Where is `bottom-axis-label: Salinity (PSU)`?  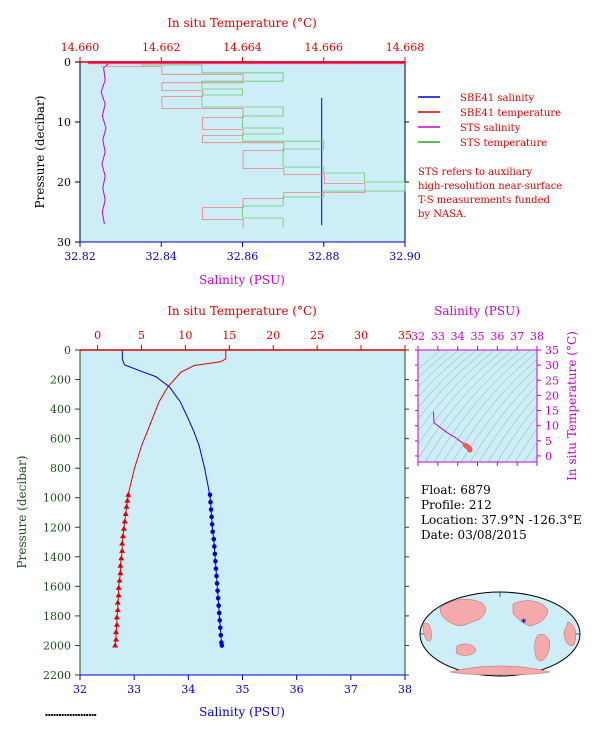
bottom-axis-label: Salinity (PSU) is located at coordinates (242, 712).